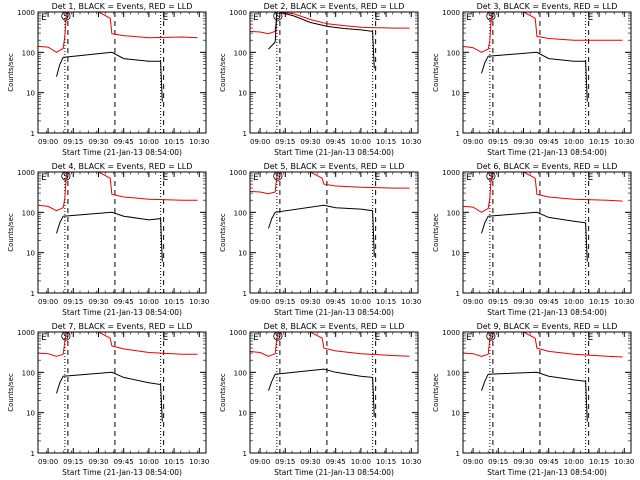 The width and height of the screenshot is (640, 480). I want to click on chart-title: Det 5, BLACK = Events, RED = LLD, so click(334, 166).